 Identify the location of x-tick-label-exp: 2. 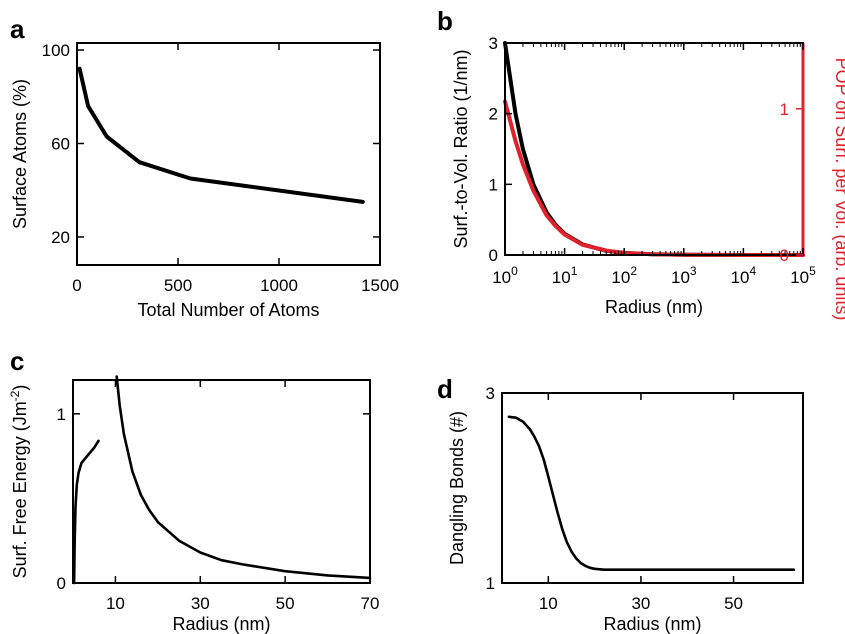
(633, 271).